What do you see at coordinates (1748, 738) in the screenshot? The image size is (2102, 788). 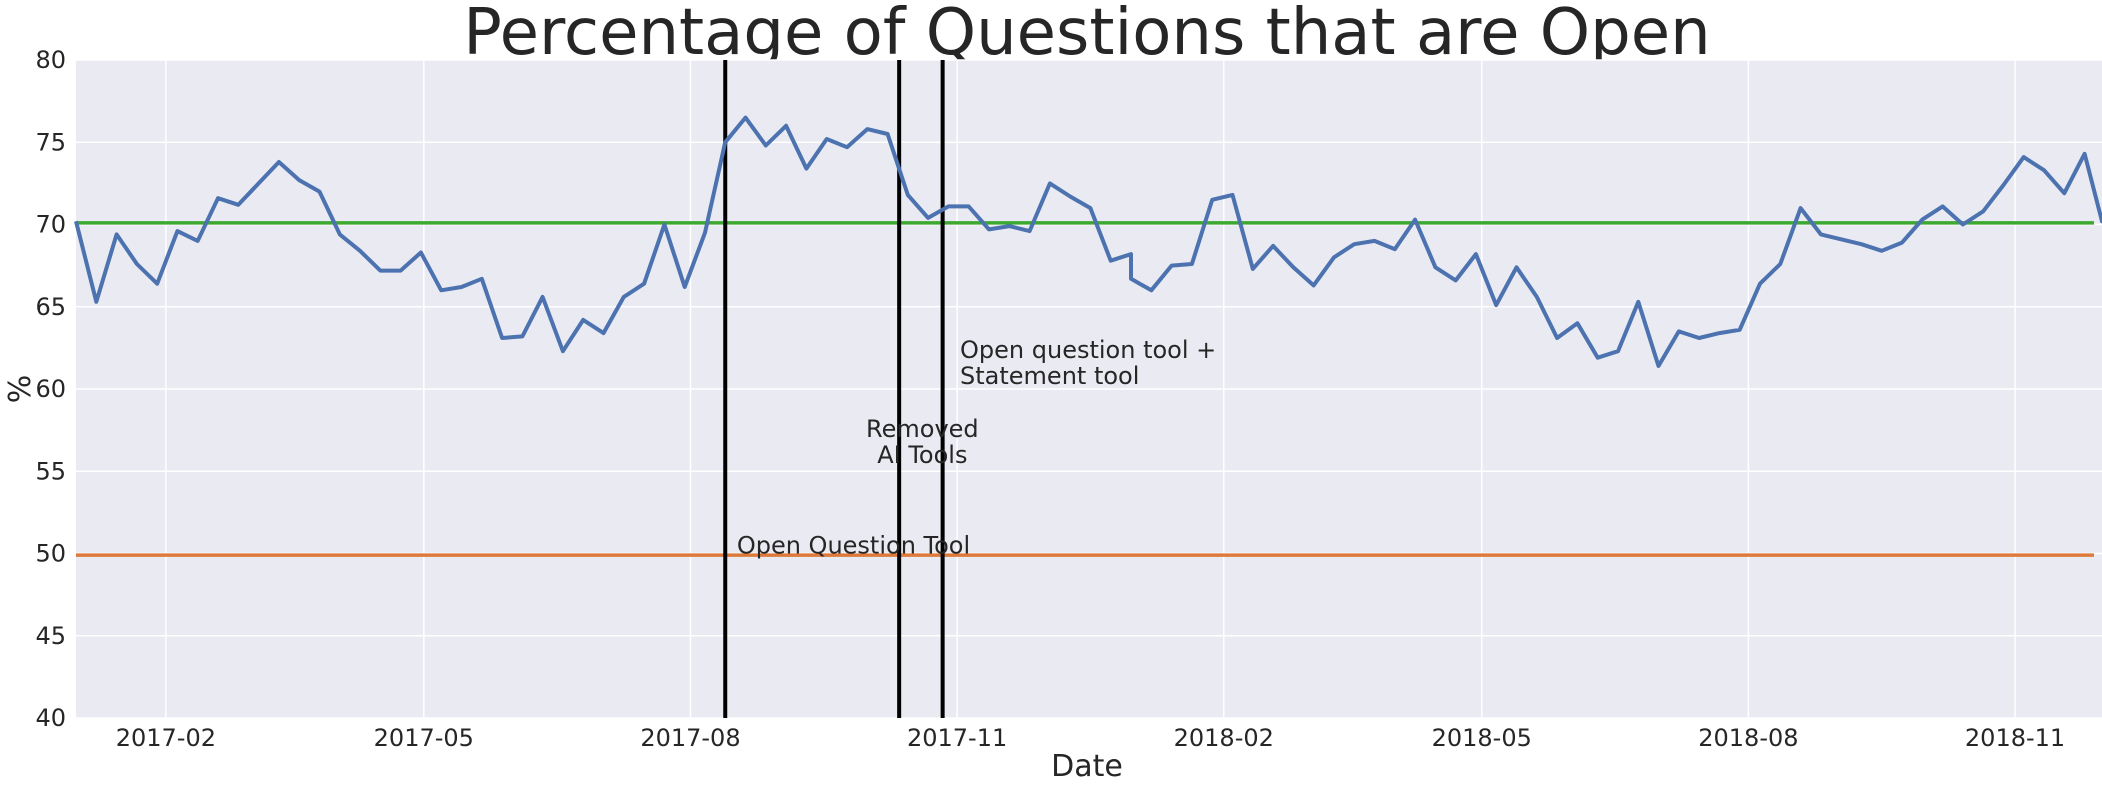 I see `x-tick-label: 2018-08` at bounding box center [1748, 738].